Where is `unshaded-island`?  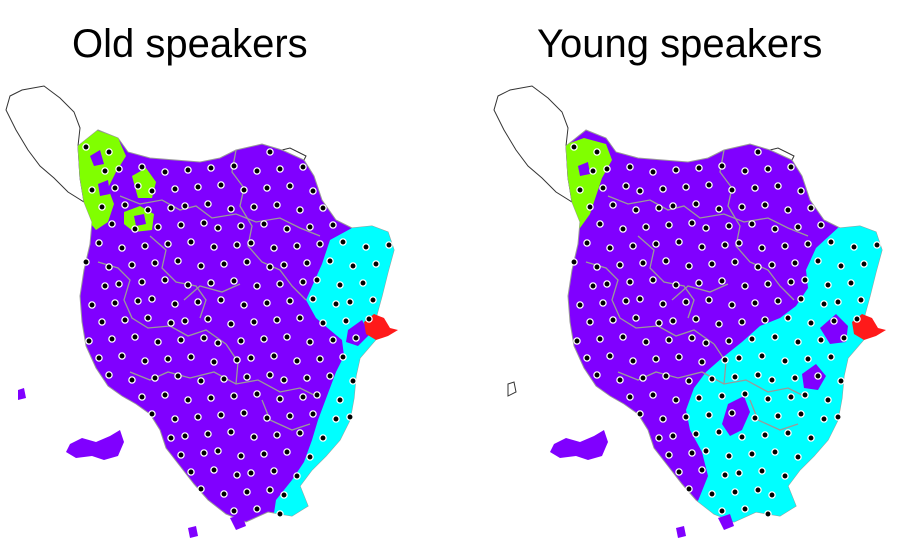 unshaded-island is located at coordinates (512, 389).